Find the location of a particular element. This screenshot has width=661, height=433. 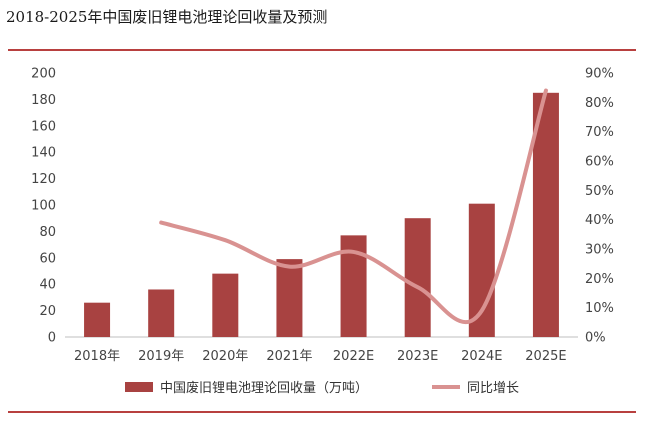

y-left-tick-label: 140 is located at coordinates (43, 153).